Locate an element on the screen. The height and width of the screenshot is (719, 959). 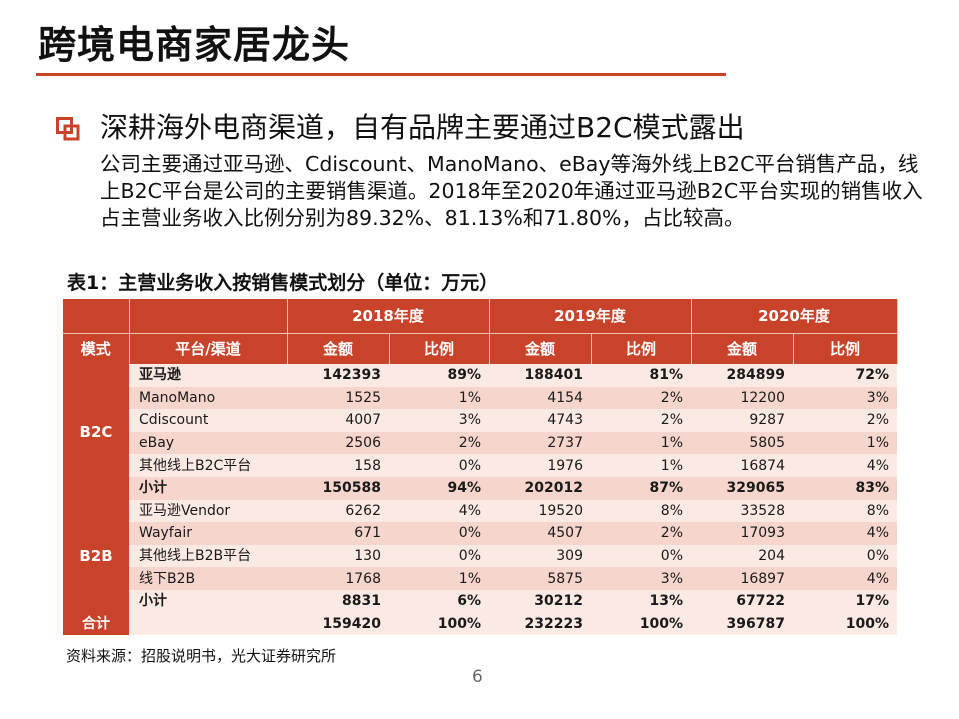
group-label: B2C is located at coordinates (96, 432).